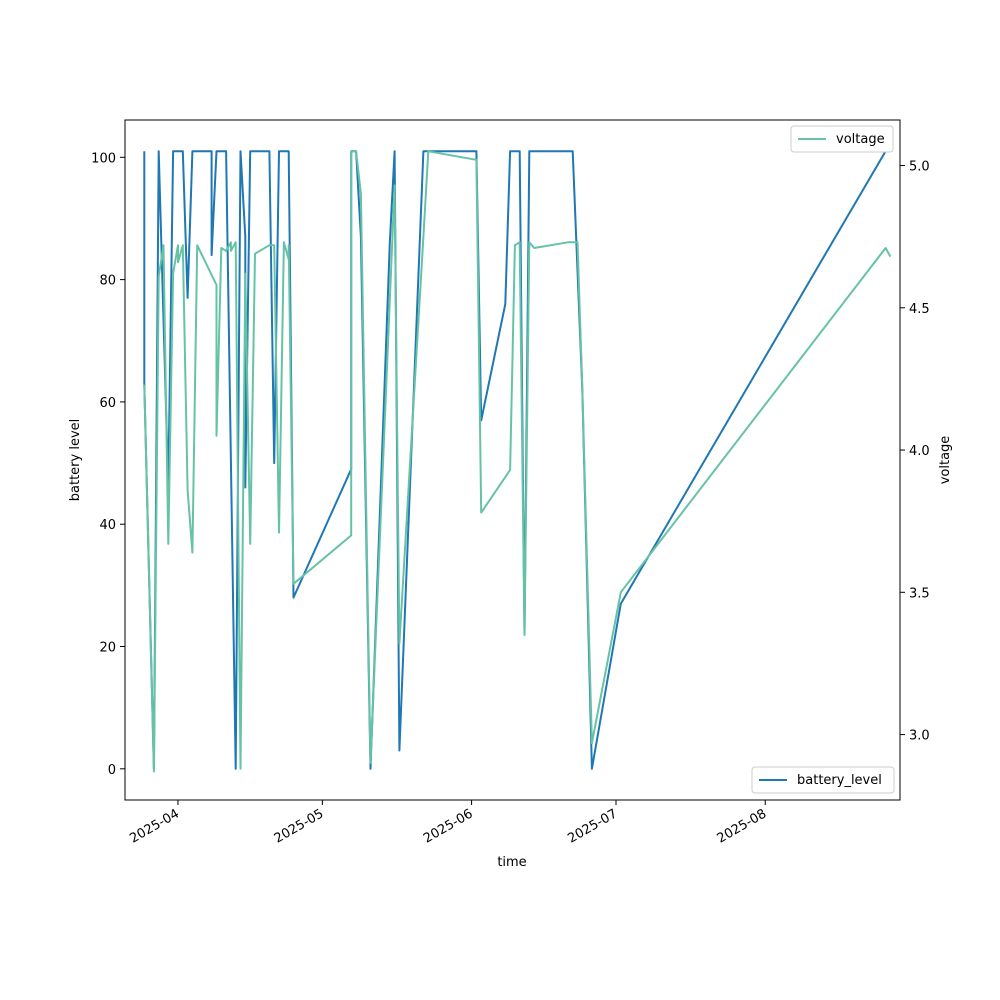  I want to click on y-tick-label: 40, so click(107, 525).